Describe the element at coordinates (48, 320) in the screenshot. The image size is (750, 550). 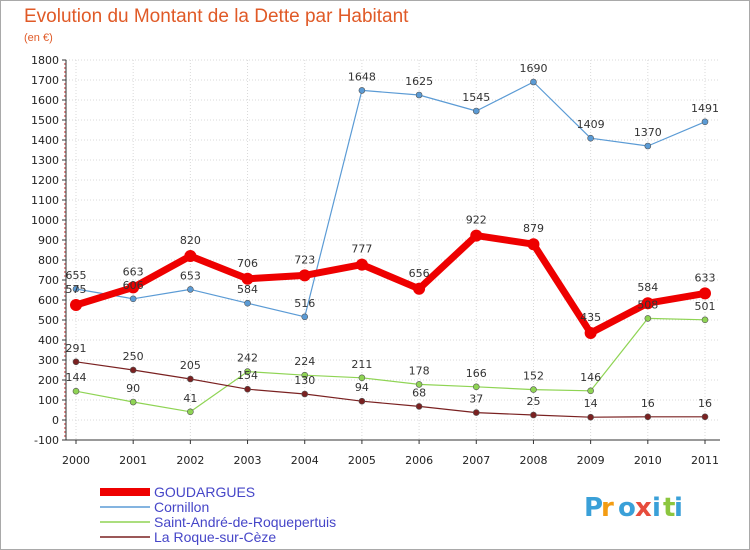
I see `ytick-label: 500` at that location.